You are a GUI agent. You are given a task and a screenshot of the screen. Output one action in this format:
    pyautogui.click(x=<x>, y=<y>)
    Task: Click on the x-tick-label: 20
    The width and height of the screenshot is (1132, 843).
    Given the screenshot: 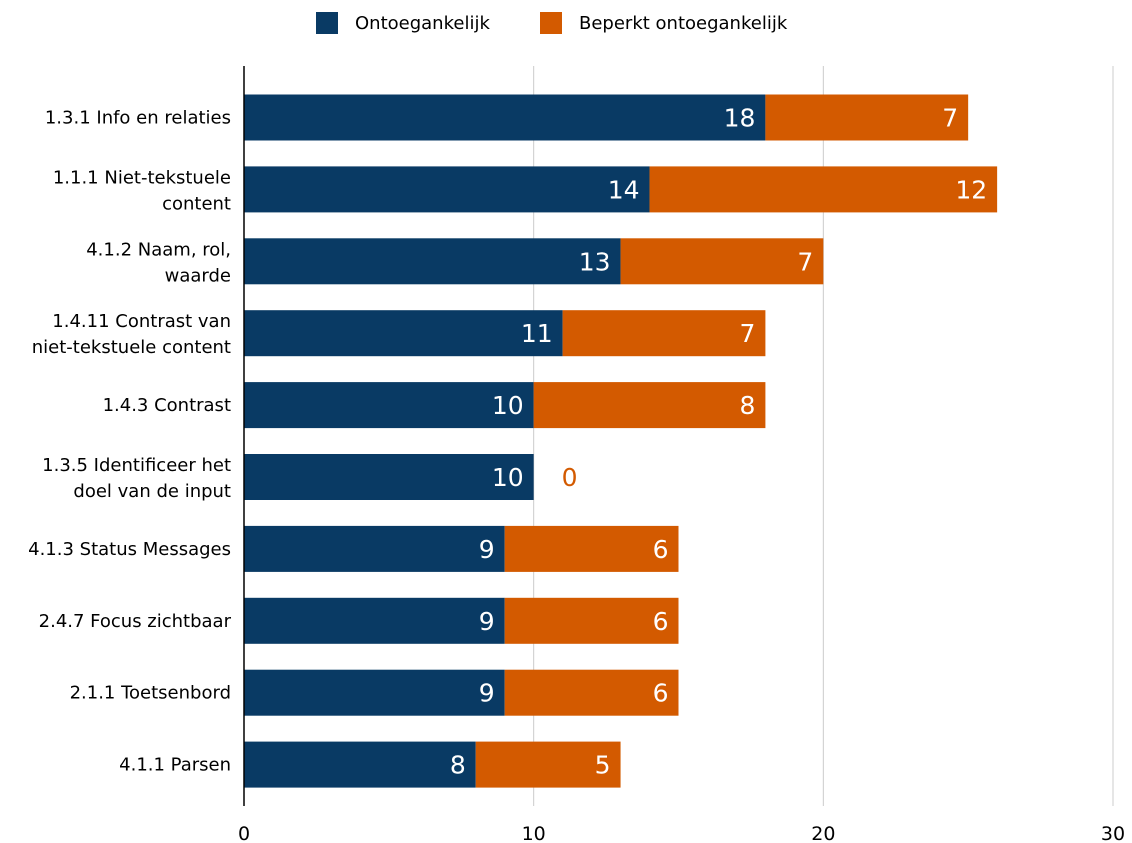 What is the action you would take?
    pyautogui.click(x=823, y=833)
    